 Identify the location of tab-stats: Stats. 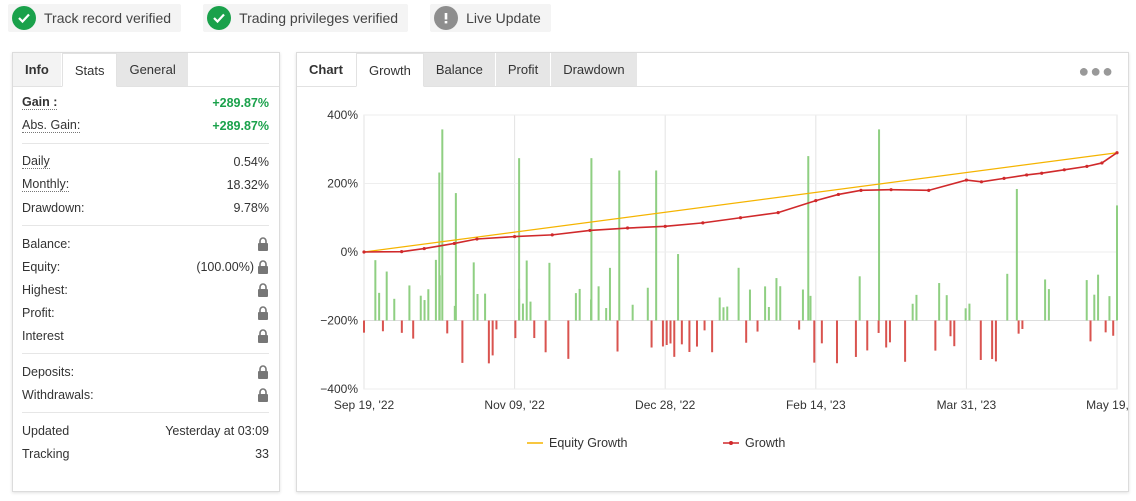
(89, 70).